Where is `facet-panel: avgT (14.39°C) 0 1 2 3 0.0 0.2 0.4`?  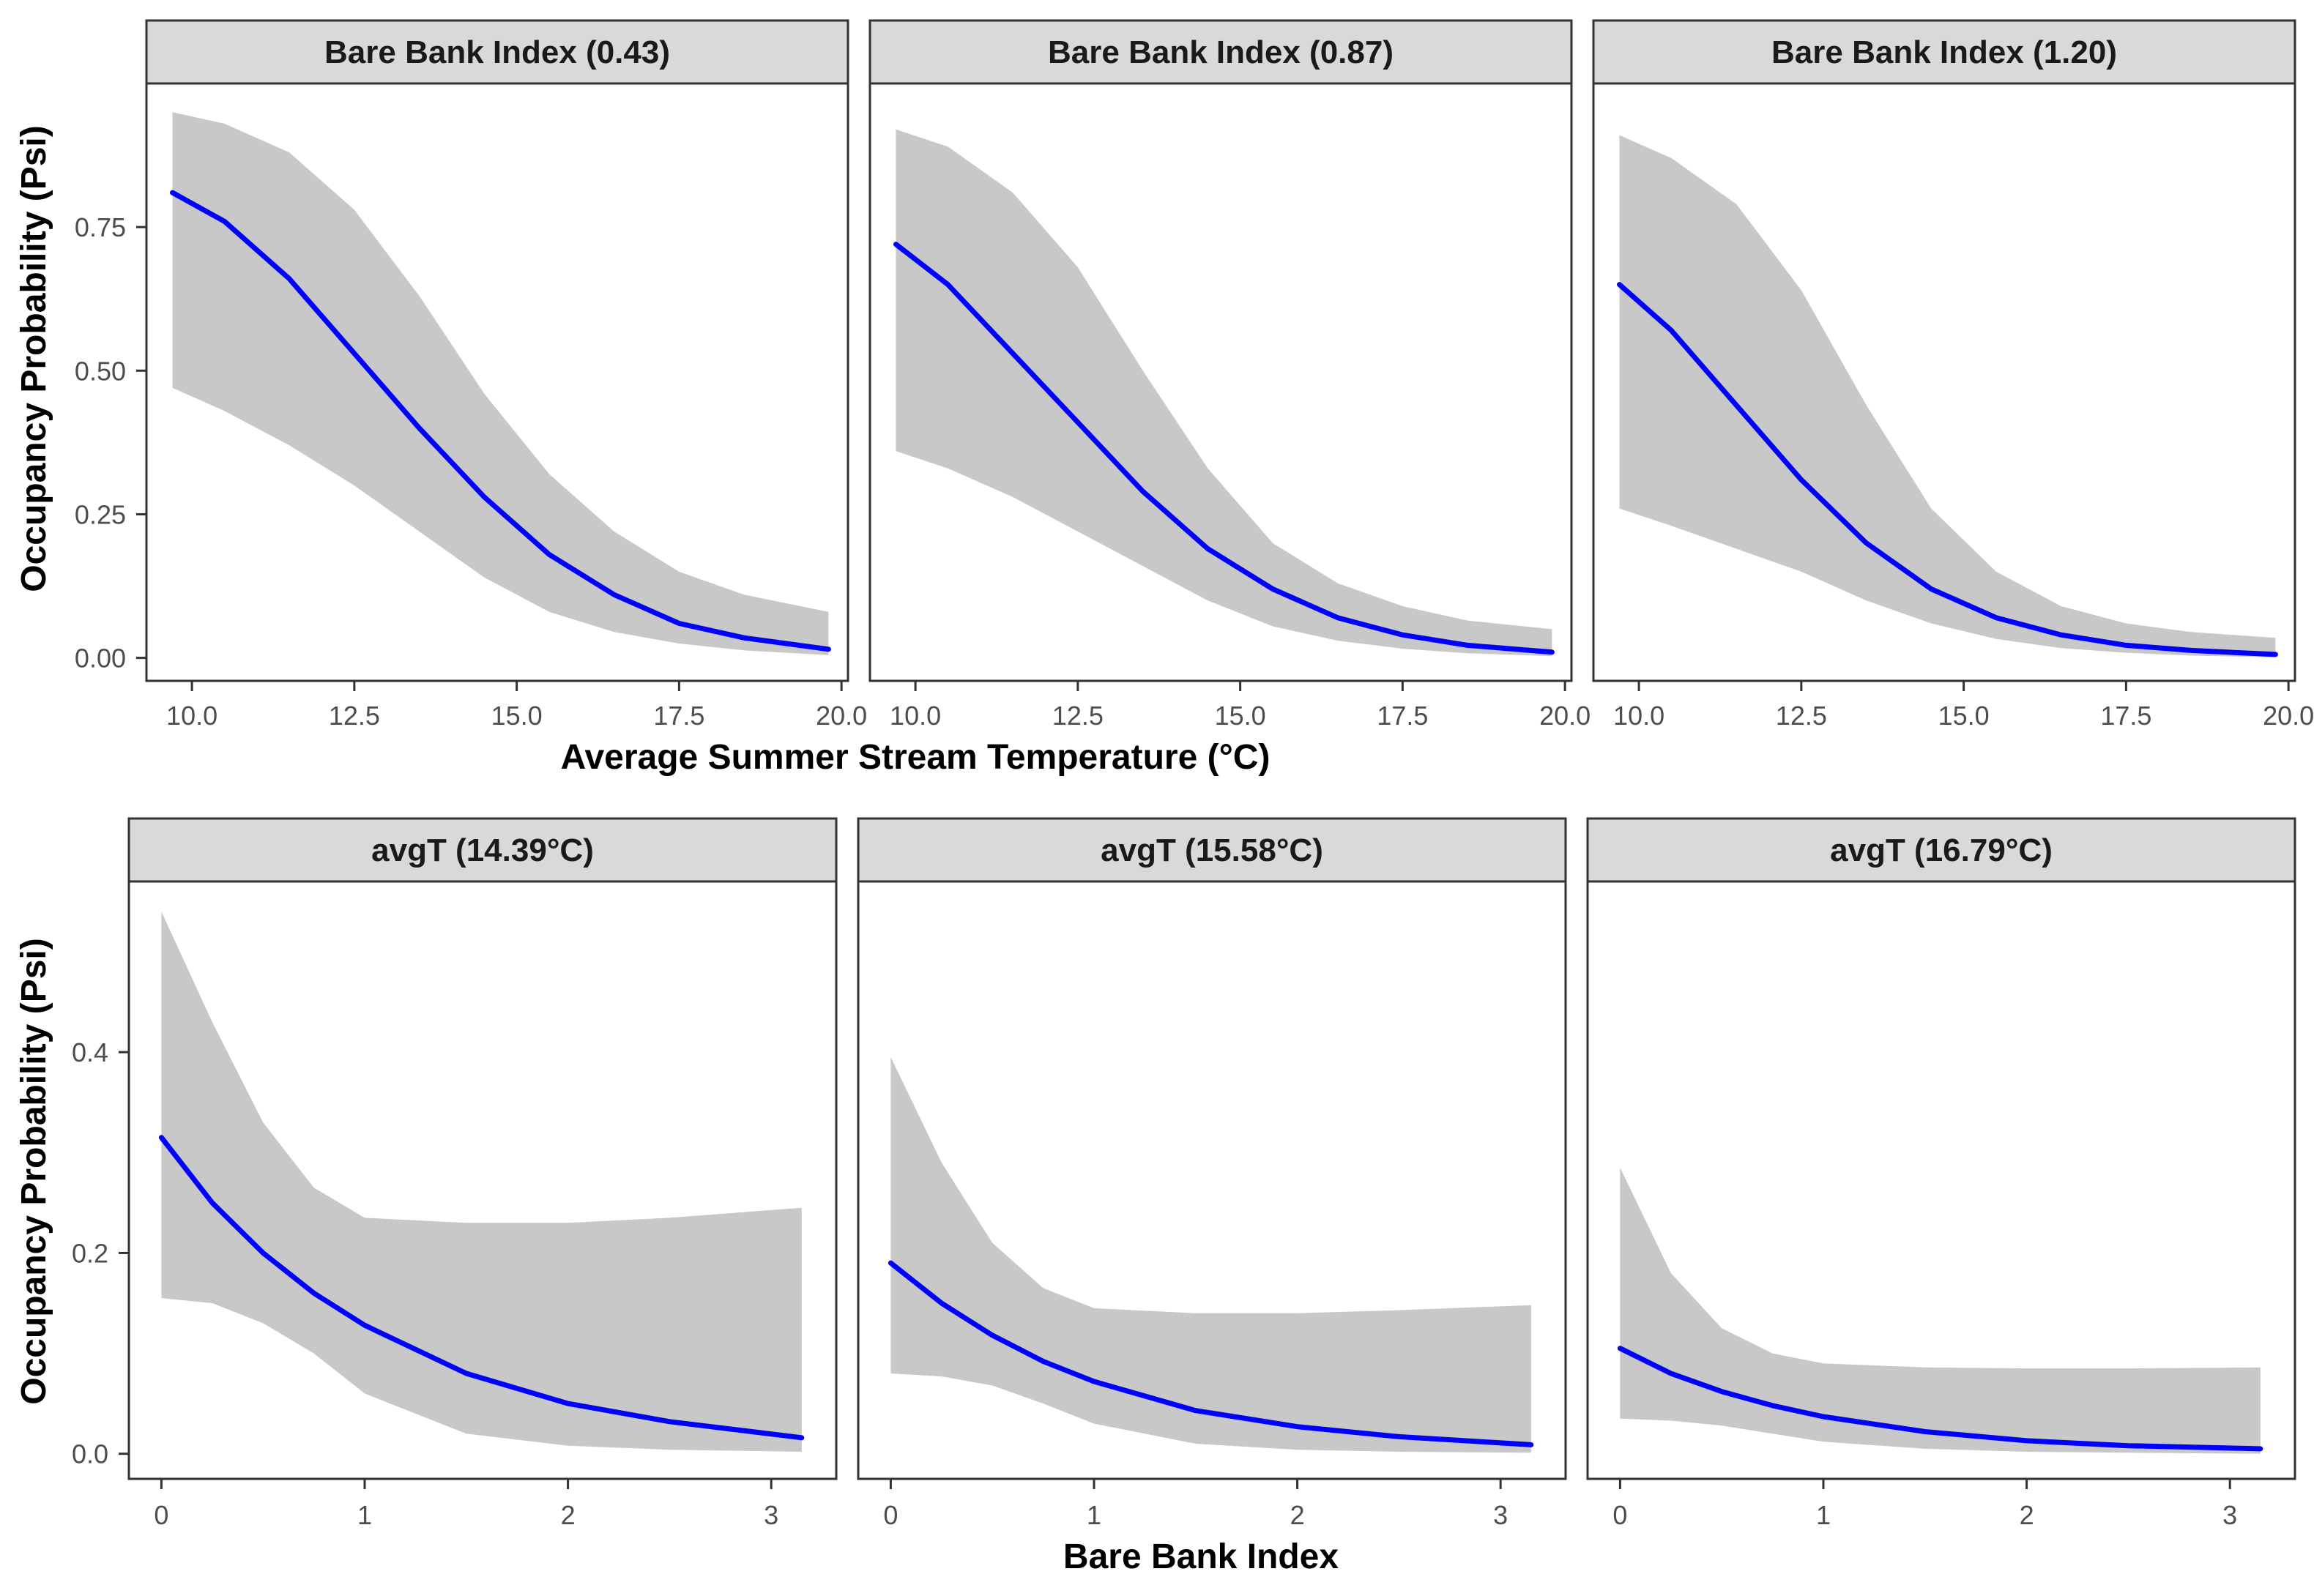
facet-panel: avgT (14.39°C) 0 1 2 3 0.0 0.2 0.4 is located at coordinates (455, 1173).